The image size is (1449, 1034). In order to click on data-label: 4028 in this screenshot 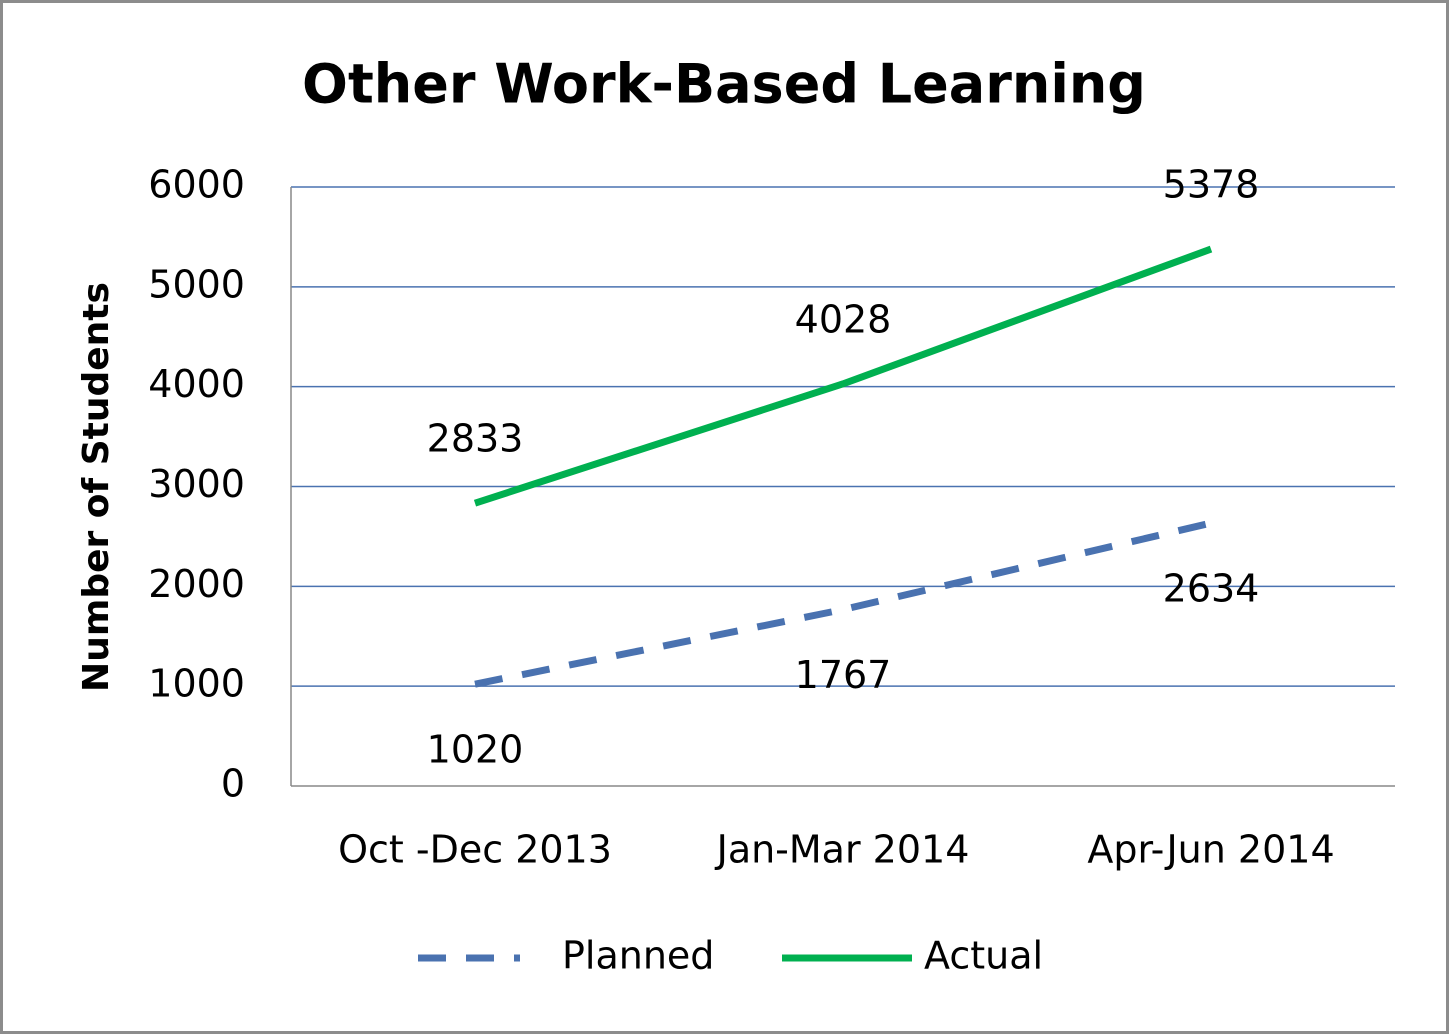, I will do `click(843, 319)`.